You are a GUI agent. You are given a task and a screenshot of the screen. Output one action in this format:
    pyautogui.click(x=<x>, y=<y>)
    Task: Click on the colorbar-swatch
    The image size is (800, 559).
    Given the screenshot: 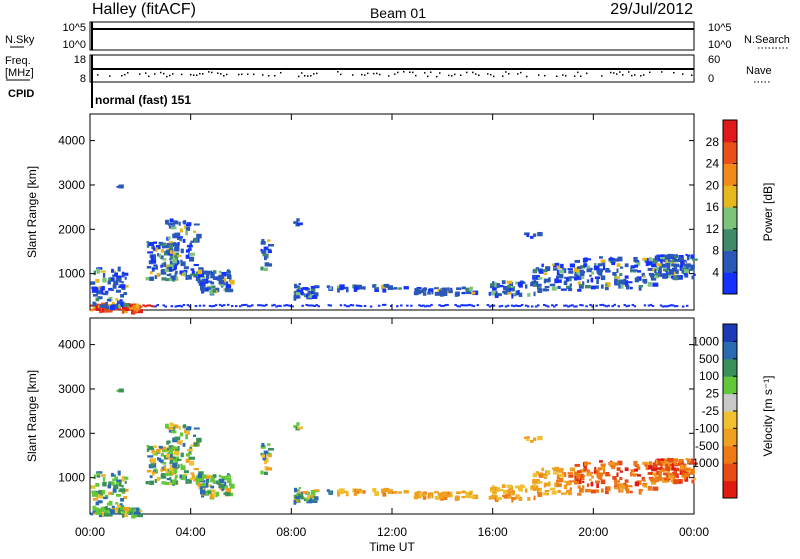 What is the action you would take?
    pyautogui.click(x=730, y=489)
    